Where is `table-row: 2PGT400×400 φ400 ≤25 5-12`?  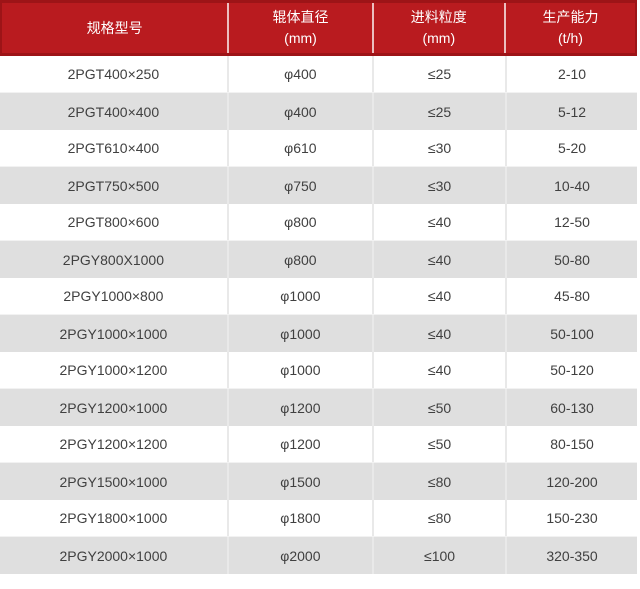
table-row: 2PGT400×400 φ400 ≤25 5-12 is located at coordinates (318, 111).